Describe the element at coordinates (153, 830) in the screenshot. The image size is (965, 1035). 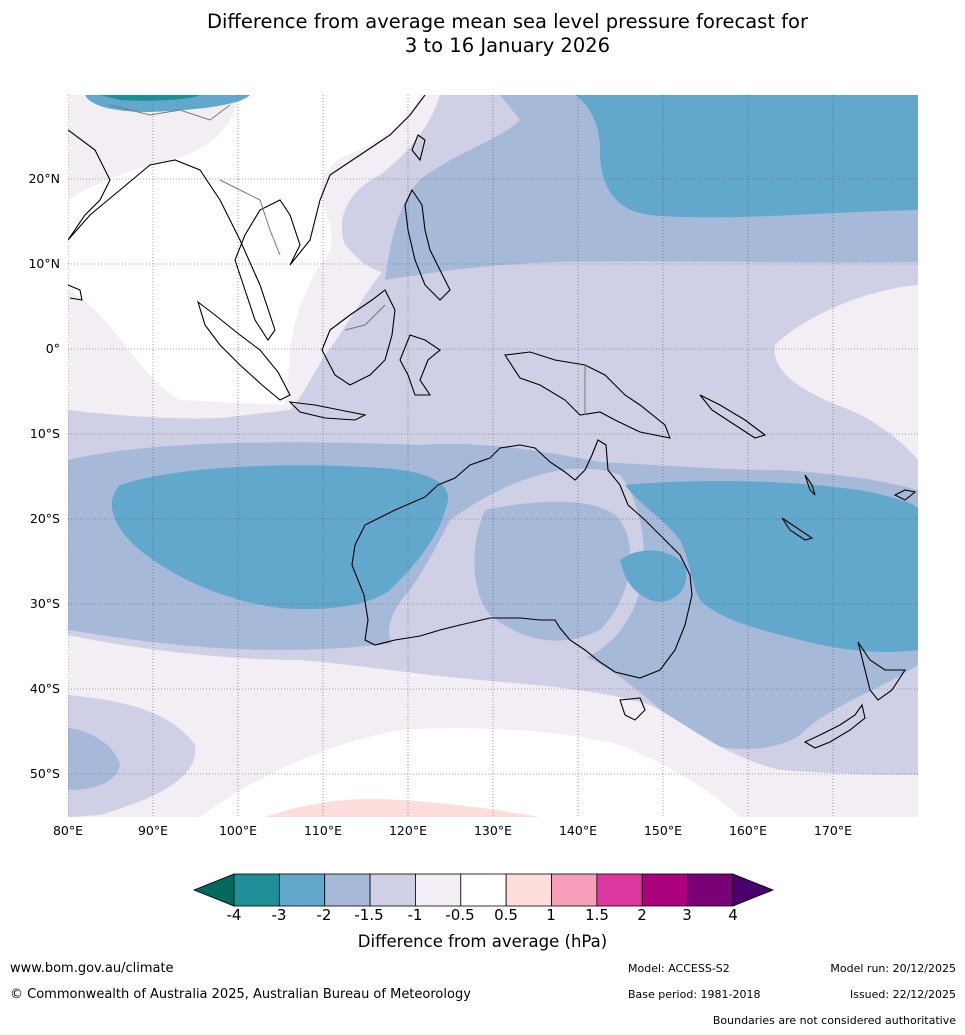
I see `lon-label-90e: 90°E` at that location.